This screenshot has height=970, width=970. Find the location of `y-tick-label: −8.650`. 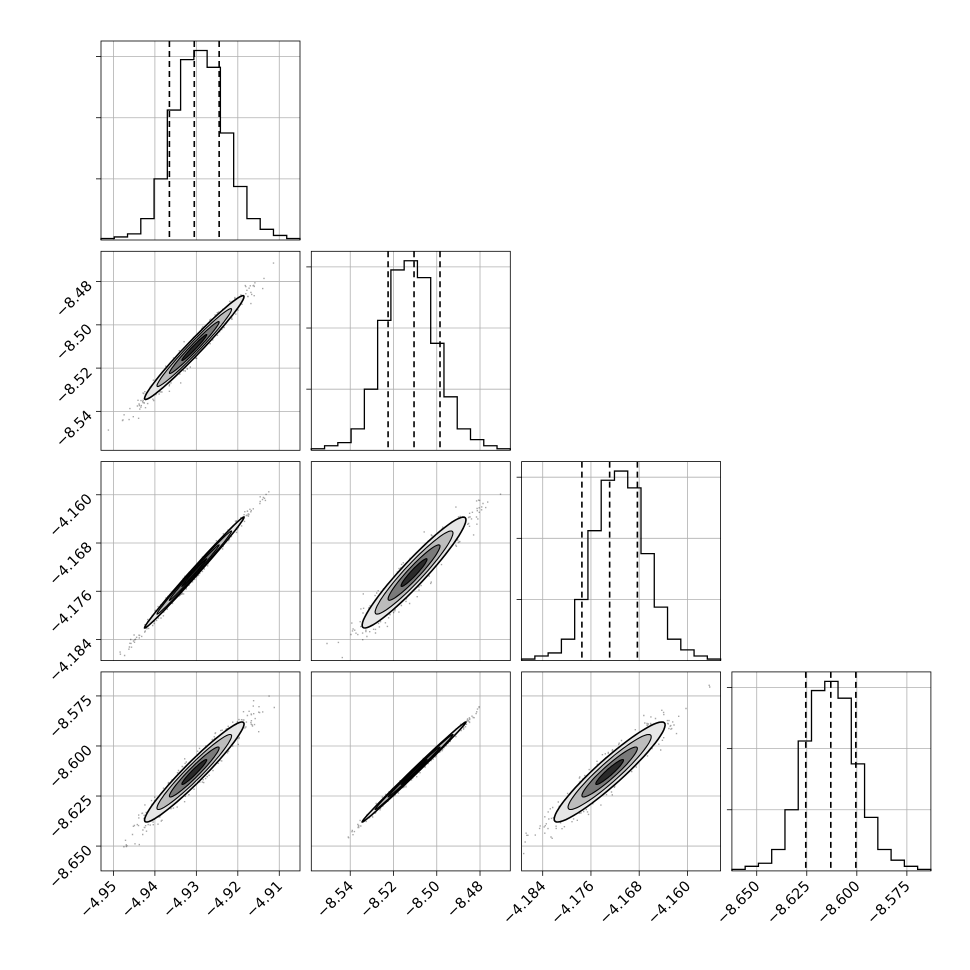

y-tick-label: −8.650 is located at coordinates (71, 867).